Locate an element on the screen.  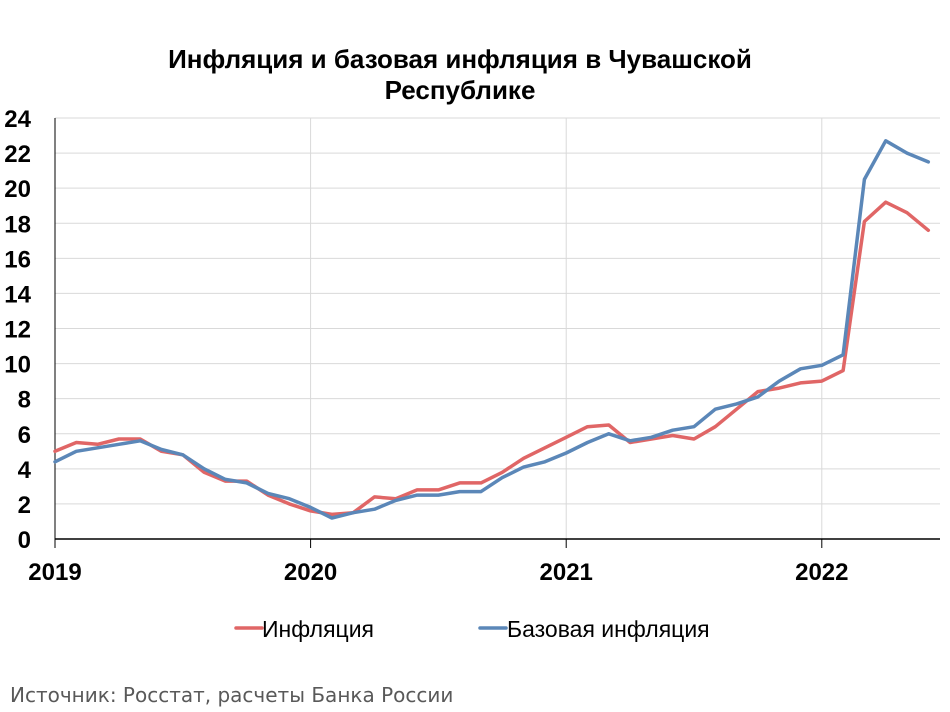
y-tick-label: 16 is located at coordinates (17, 259).